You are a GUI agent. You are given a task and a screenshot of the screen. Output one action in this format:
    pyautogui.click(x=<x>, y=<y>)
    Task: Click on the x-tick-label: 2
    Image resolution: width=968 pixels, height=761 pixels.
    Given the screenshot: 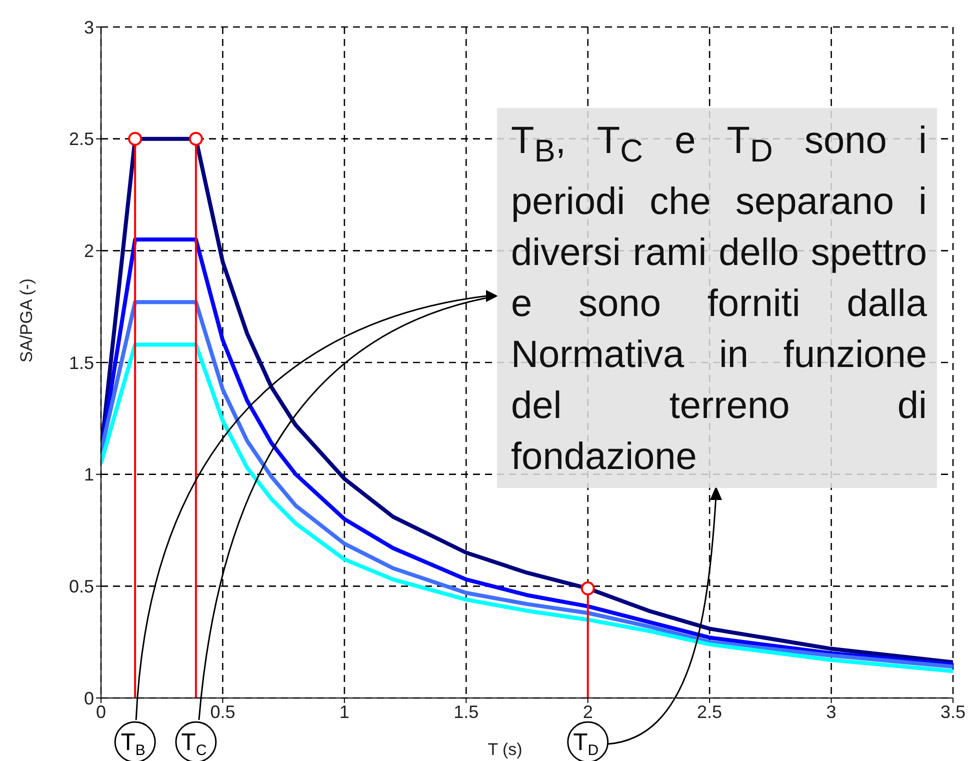 What is the action you would take?
    pyautogui.click(x=587, y=712)
    